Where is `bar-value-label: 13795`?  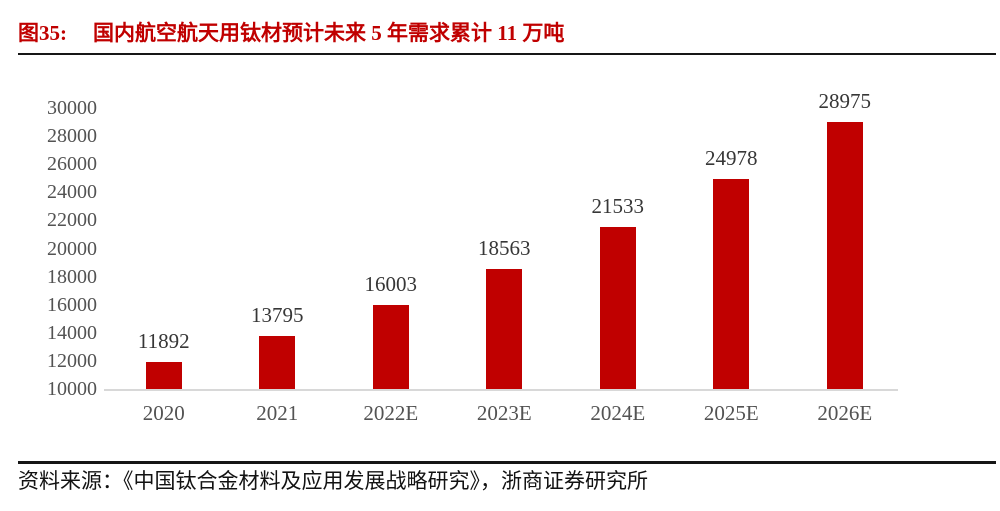 bar-value-label: 13795 is located at coordinates (277, 314).